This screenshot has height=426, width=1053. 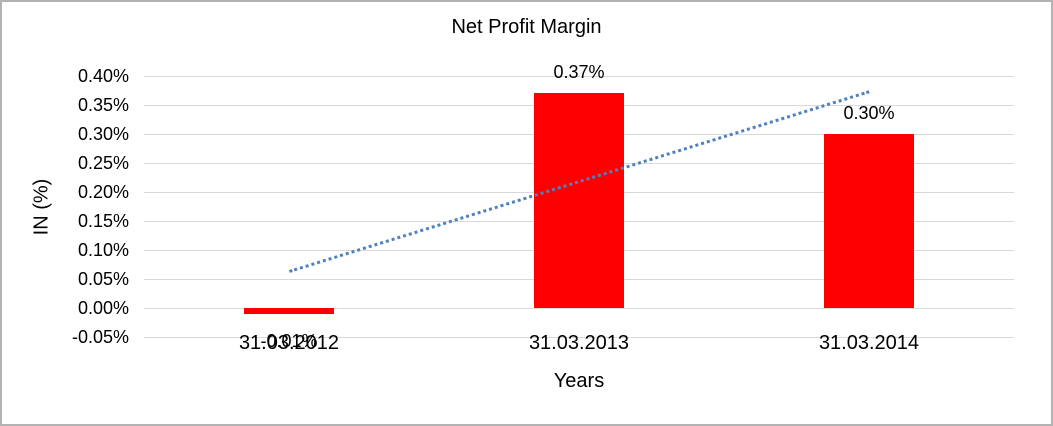 I want to click on bar-31.03.2013, so click(x=579, y=200).